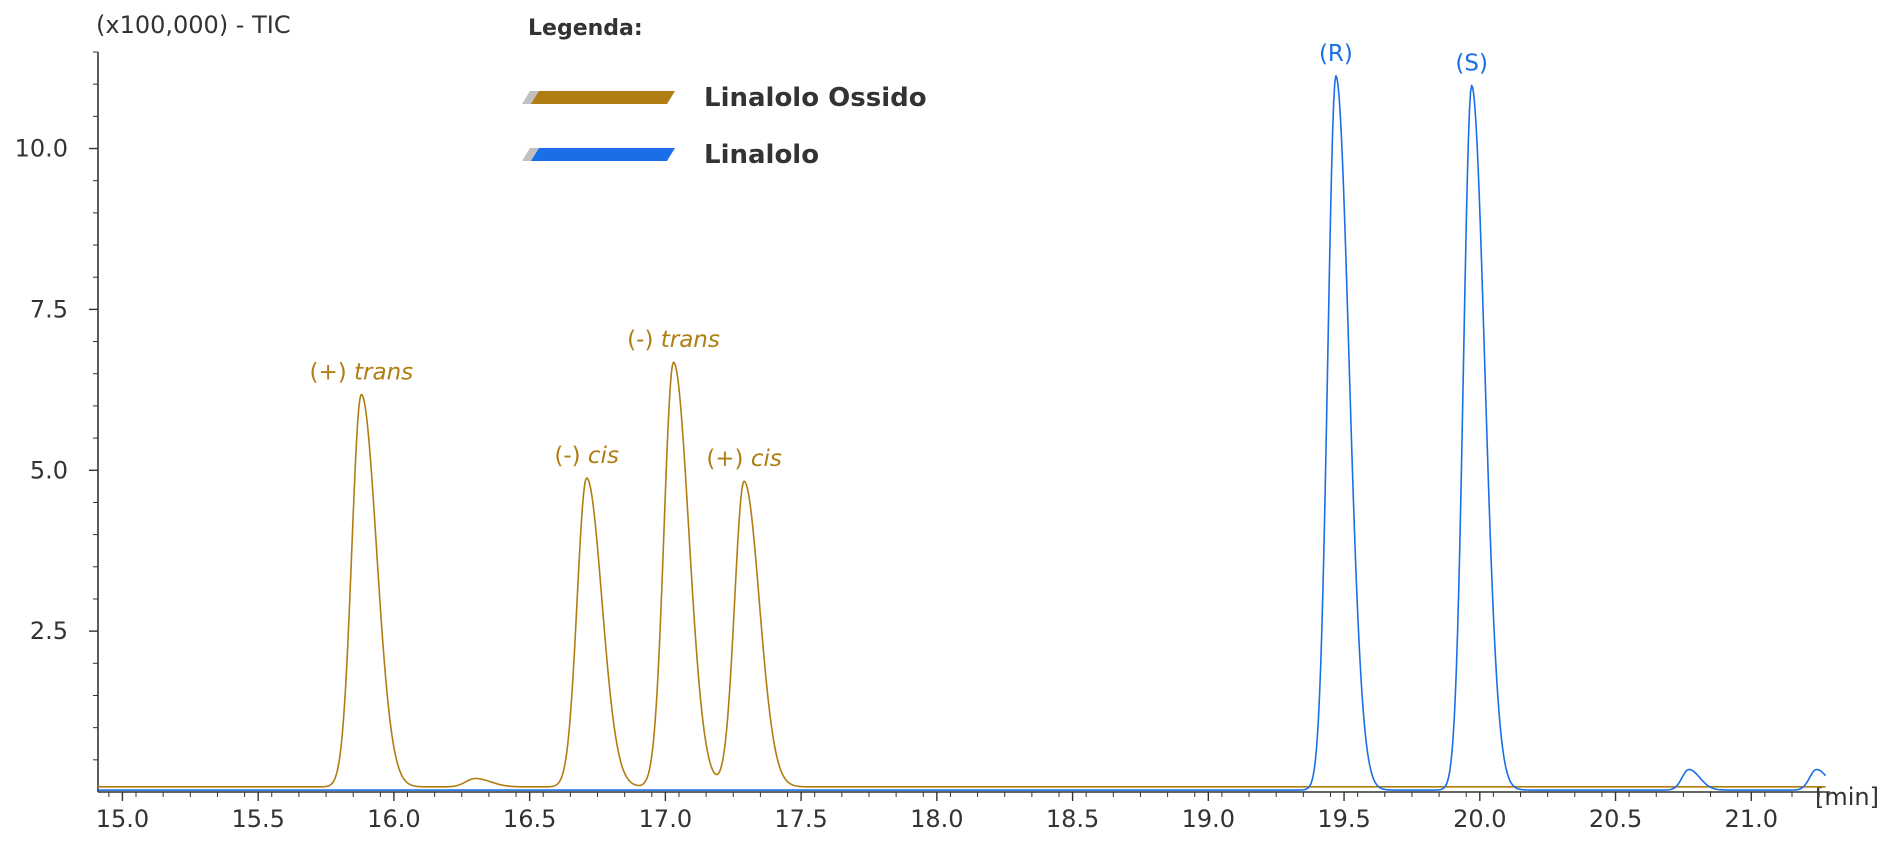  What do you see at coordinates (257, 819) in the screenshot?
I see `x-tick-label: 15.5` at bounding box center [257, 819].